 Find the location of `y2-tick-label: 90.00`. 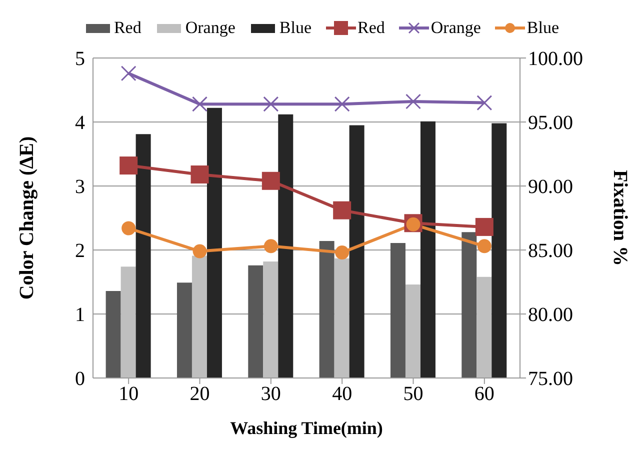

y2-tick-label: 90.00 is located at coordinates (550, 187).